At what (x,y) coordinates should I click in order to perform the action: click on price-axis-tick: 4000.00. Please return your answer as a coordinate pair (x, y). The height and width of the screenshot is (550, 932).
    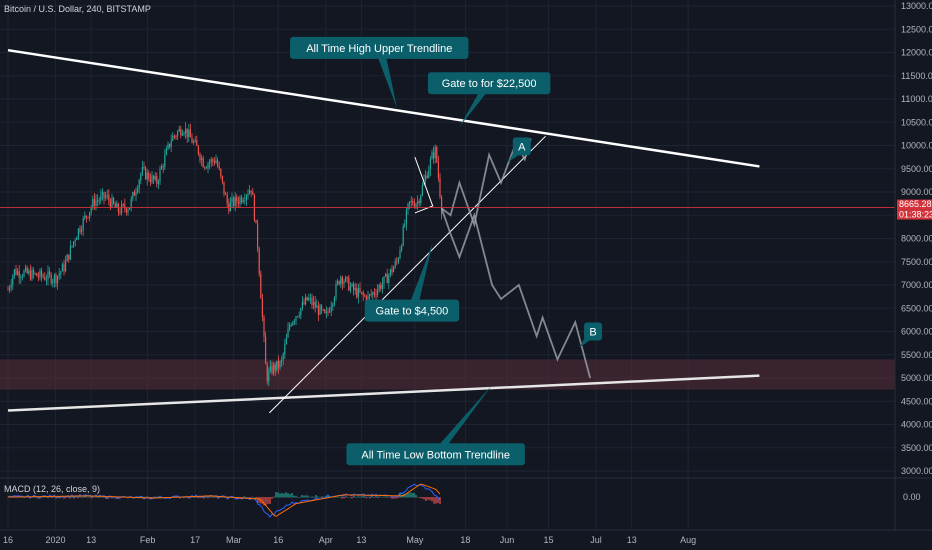
    Looking at the image, I should click on (916, 425).